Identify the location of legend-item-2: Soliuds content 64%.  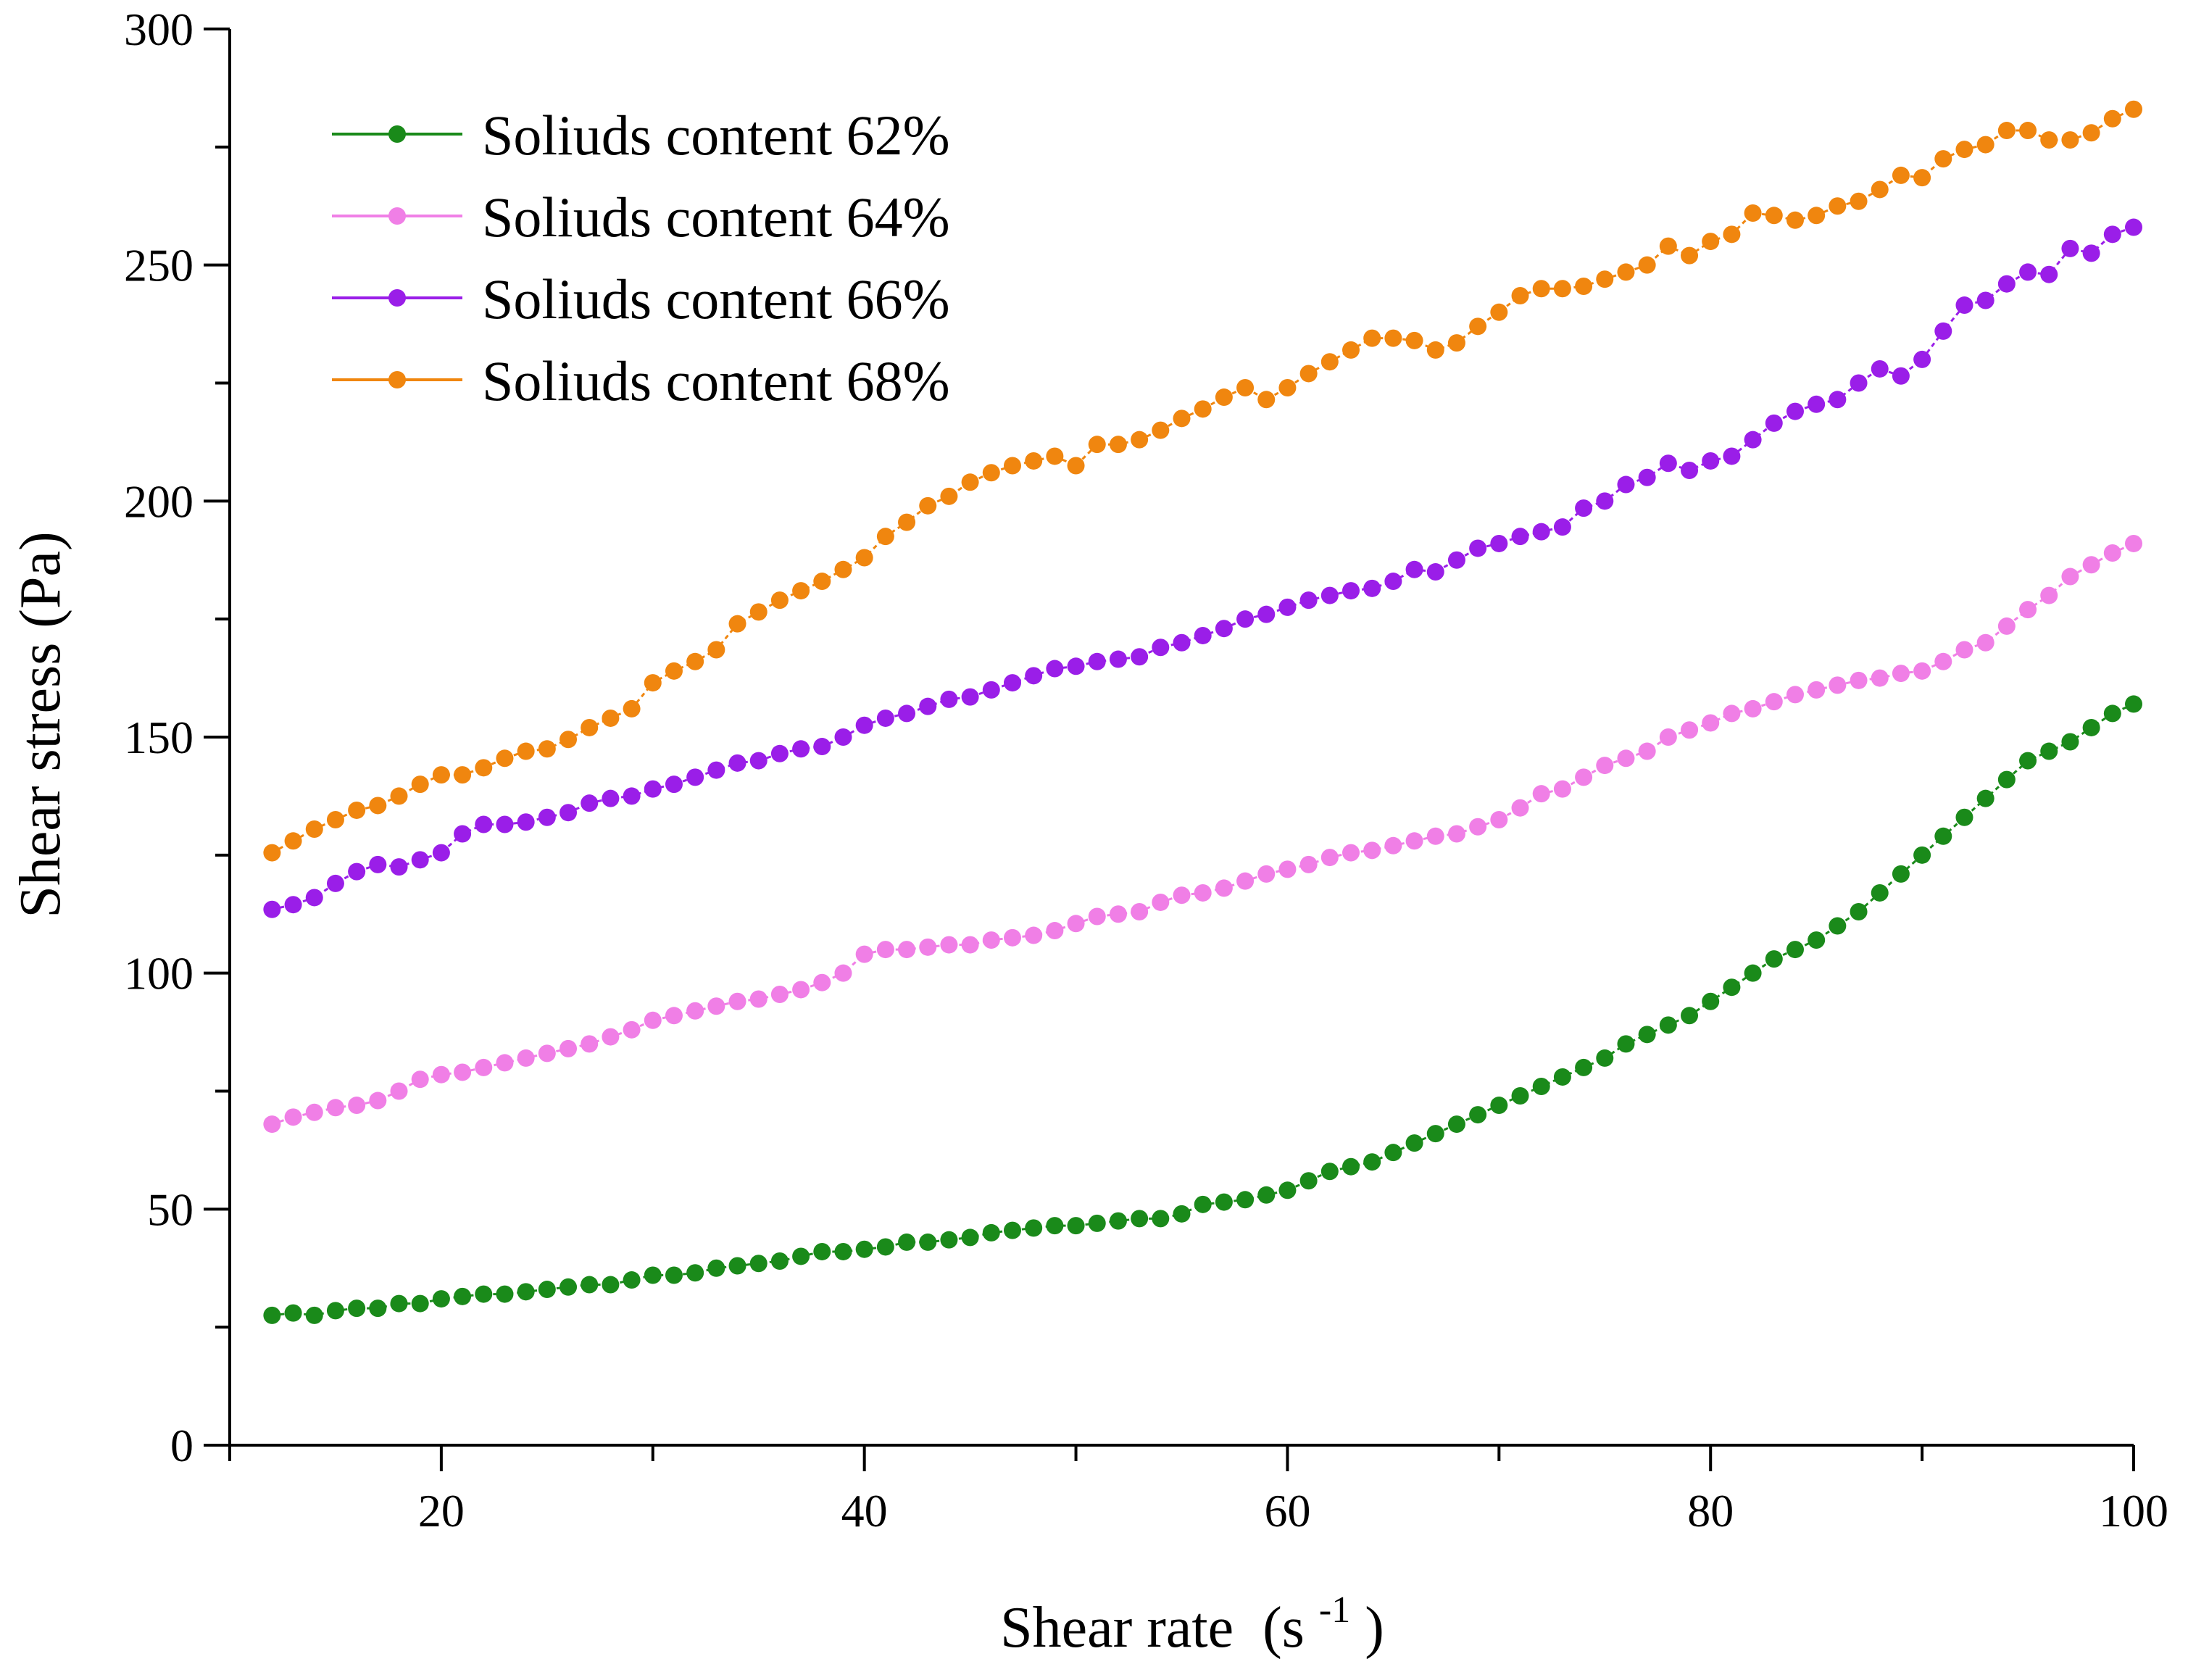
(641, 217).